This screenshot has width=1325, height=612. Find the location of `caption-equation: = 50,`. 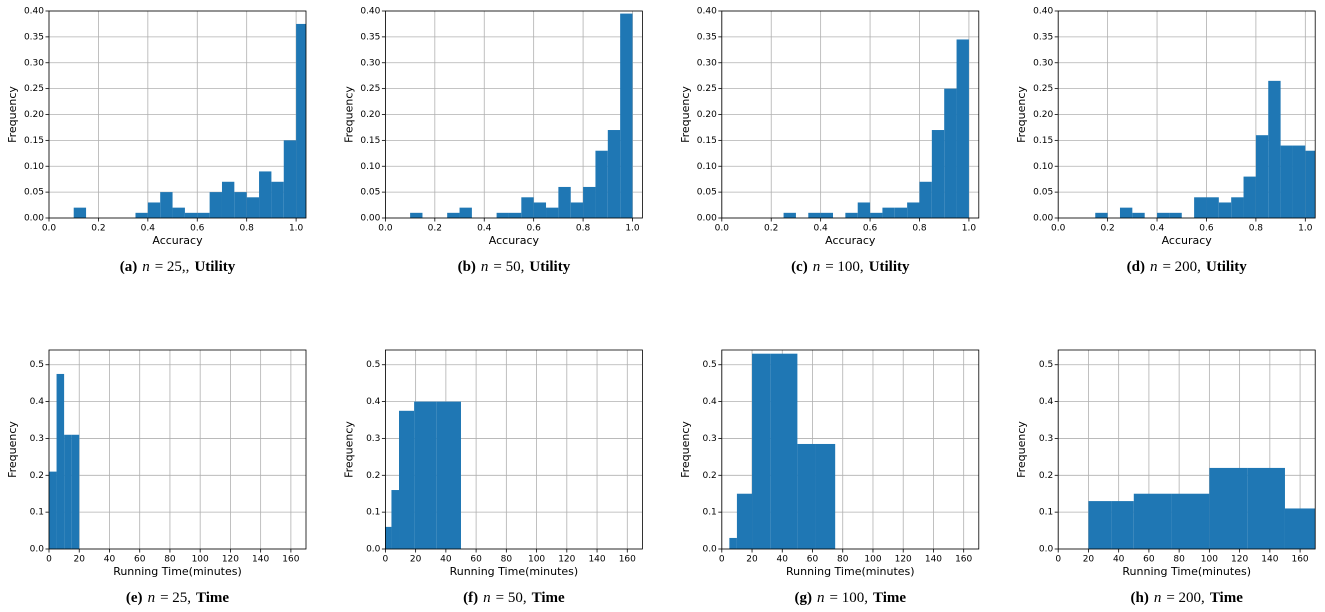

caption-equation: = 50, is located at coordinates (508, 267).